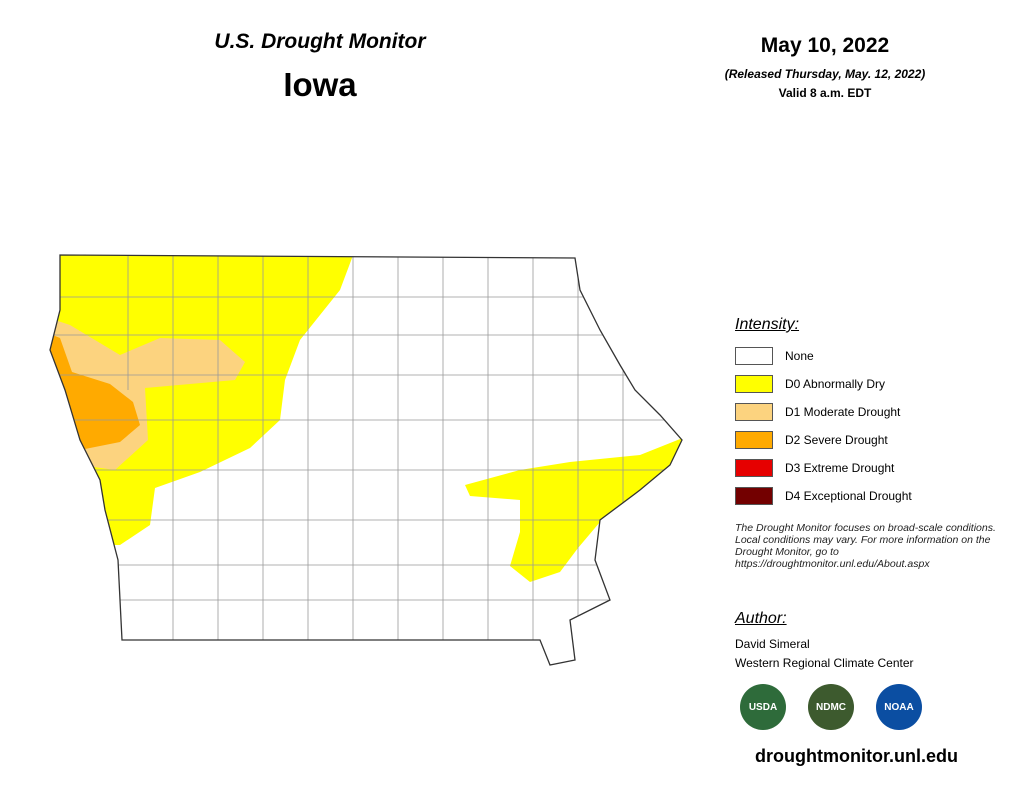 This screenshot has height=791, width=1024. Describe the element at coordinates (823, 356) in the screenshot. I see `legend-item: None` at that location.